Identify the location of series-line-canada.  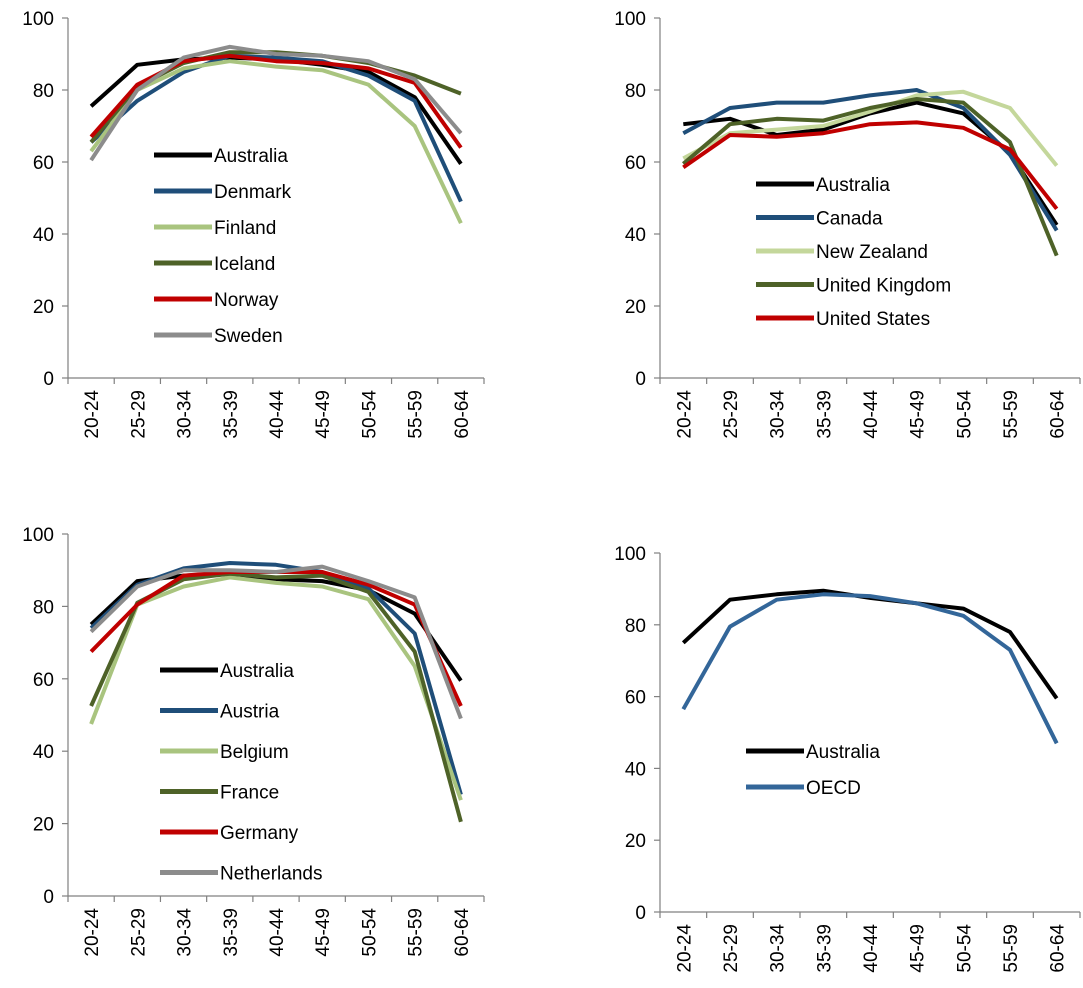
(870, 160).